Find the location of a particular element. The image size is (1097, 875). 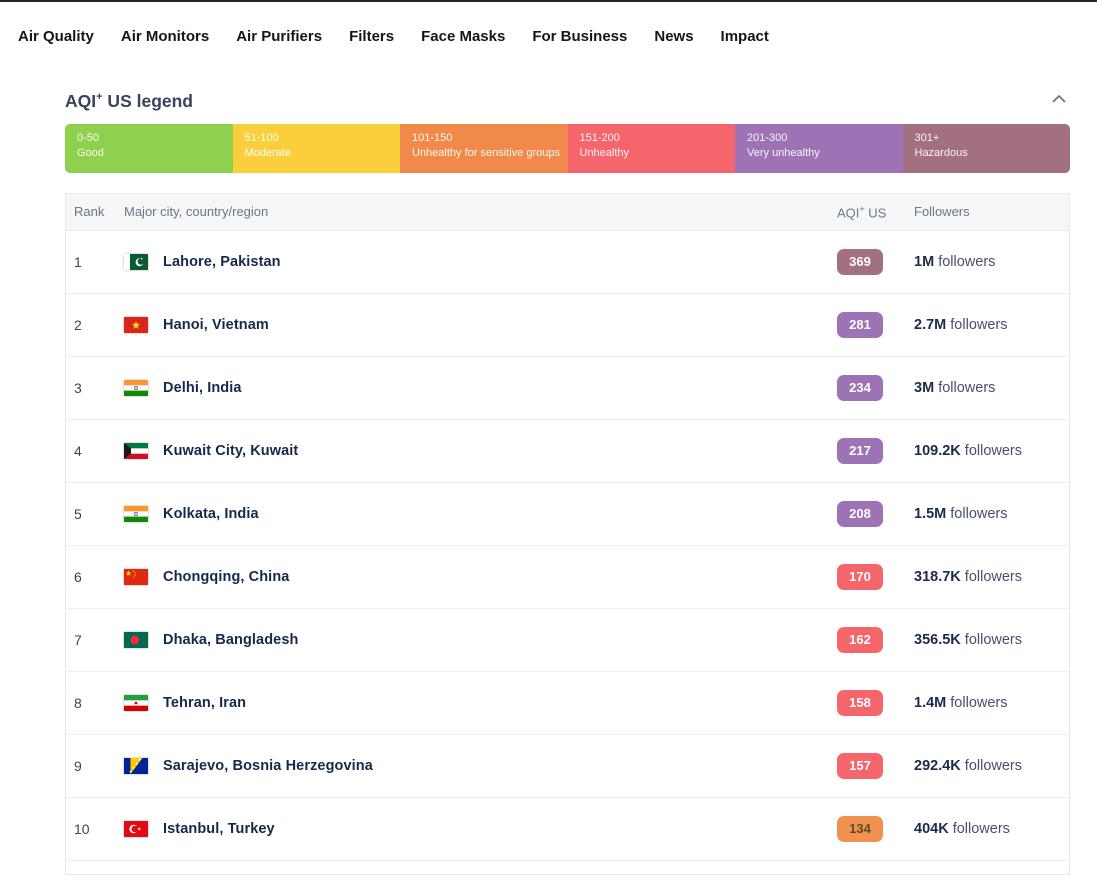

city-name: Kuwait City, Kuwait is located at coordinates (231, 450).